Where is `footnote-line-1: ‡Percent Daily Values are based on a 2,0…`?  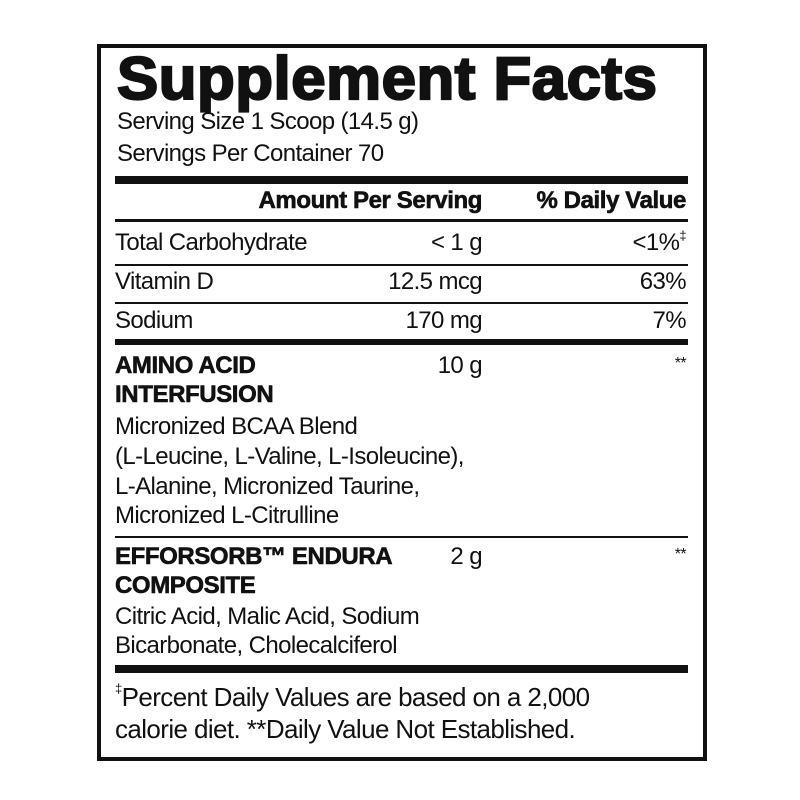
footnote-line-1: ‡Percent Daily Values are based on a 2,0… is located at coordinates (352, 697).